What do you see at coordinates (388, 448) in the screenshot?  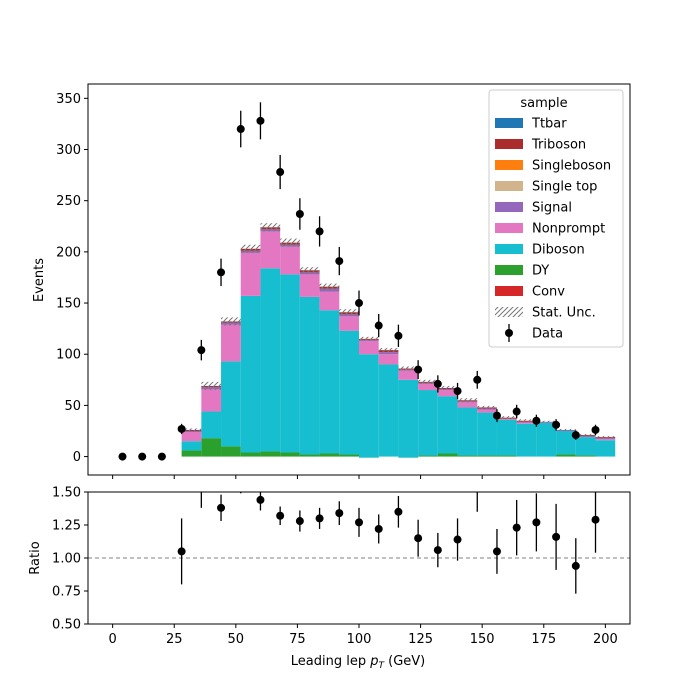 I see `stack-dy` at bounding box center [388, 448].